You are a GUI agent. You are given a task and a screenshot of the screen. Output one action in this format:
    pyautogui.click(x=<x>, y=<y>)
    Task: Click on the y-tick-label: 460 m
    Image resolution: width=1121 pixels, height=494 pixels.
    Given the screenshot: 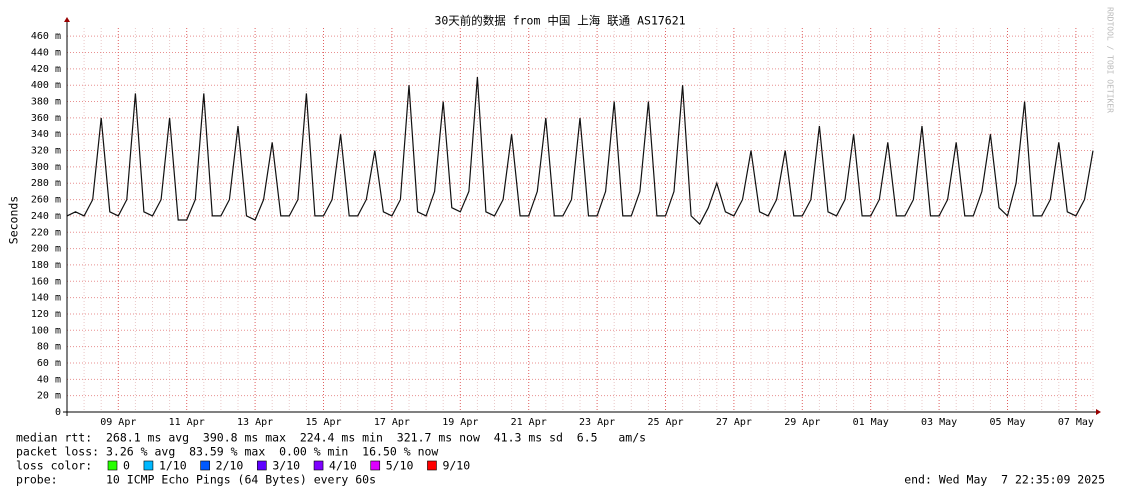 What is the action you would take?
    pyautogui.click(x=46, y=36)
    